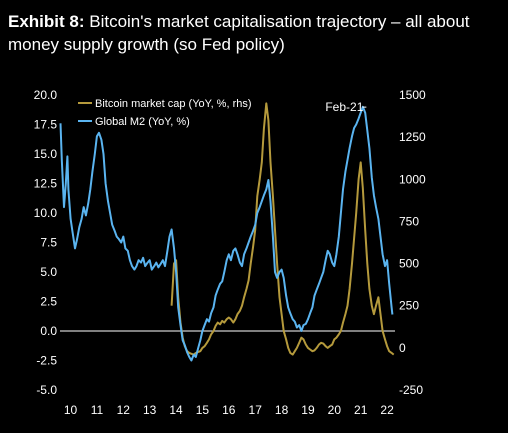 This screenshot has height=433, width=508. What do you see at coordinates (176, 410) in the screenshot?
I see `x-tick-label: 14` at bounding box center [176, 410].